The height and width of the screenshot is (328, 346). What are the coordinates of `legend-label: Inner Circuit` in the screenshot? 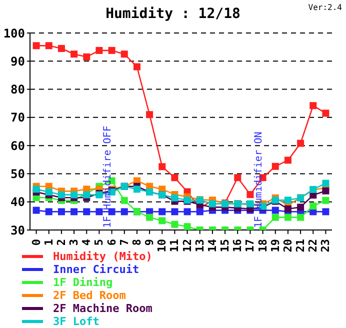 It's located at (96, 269).